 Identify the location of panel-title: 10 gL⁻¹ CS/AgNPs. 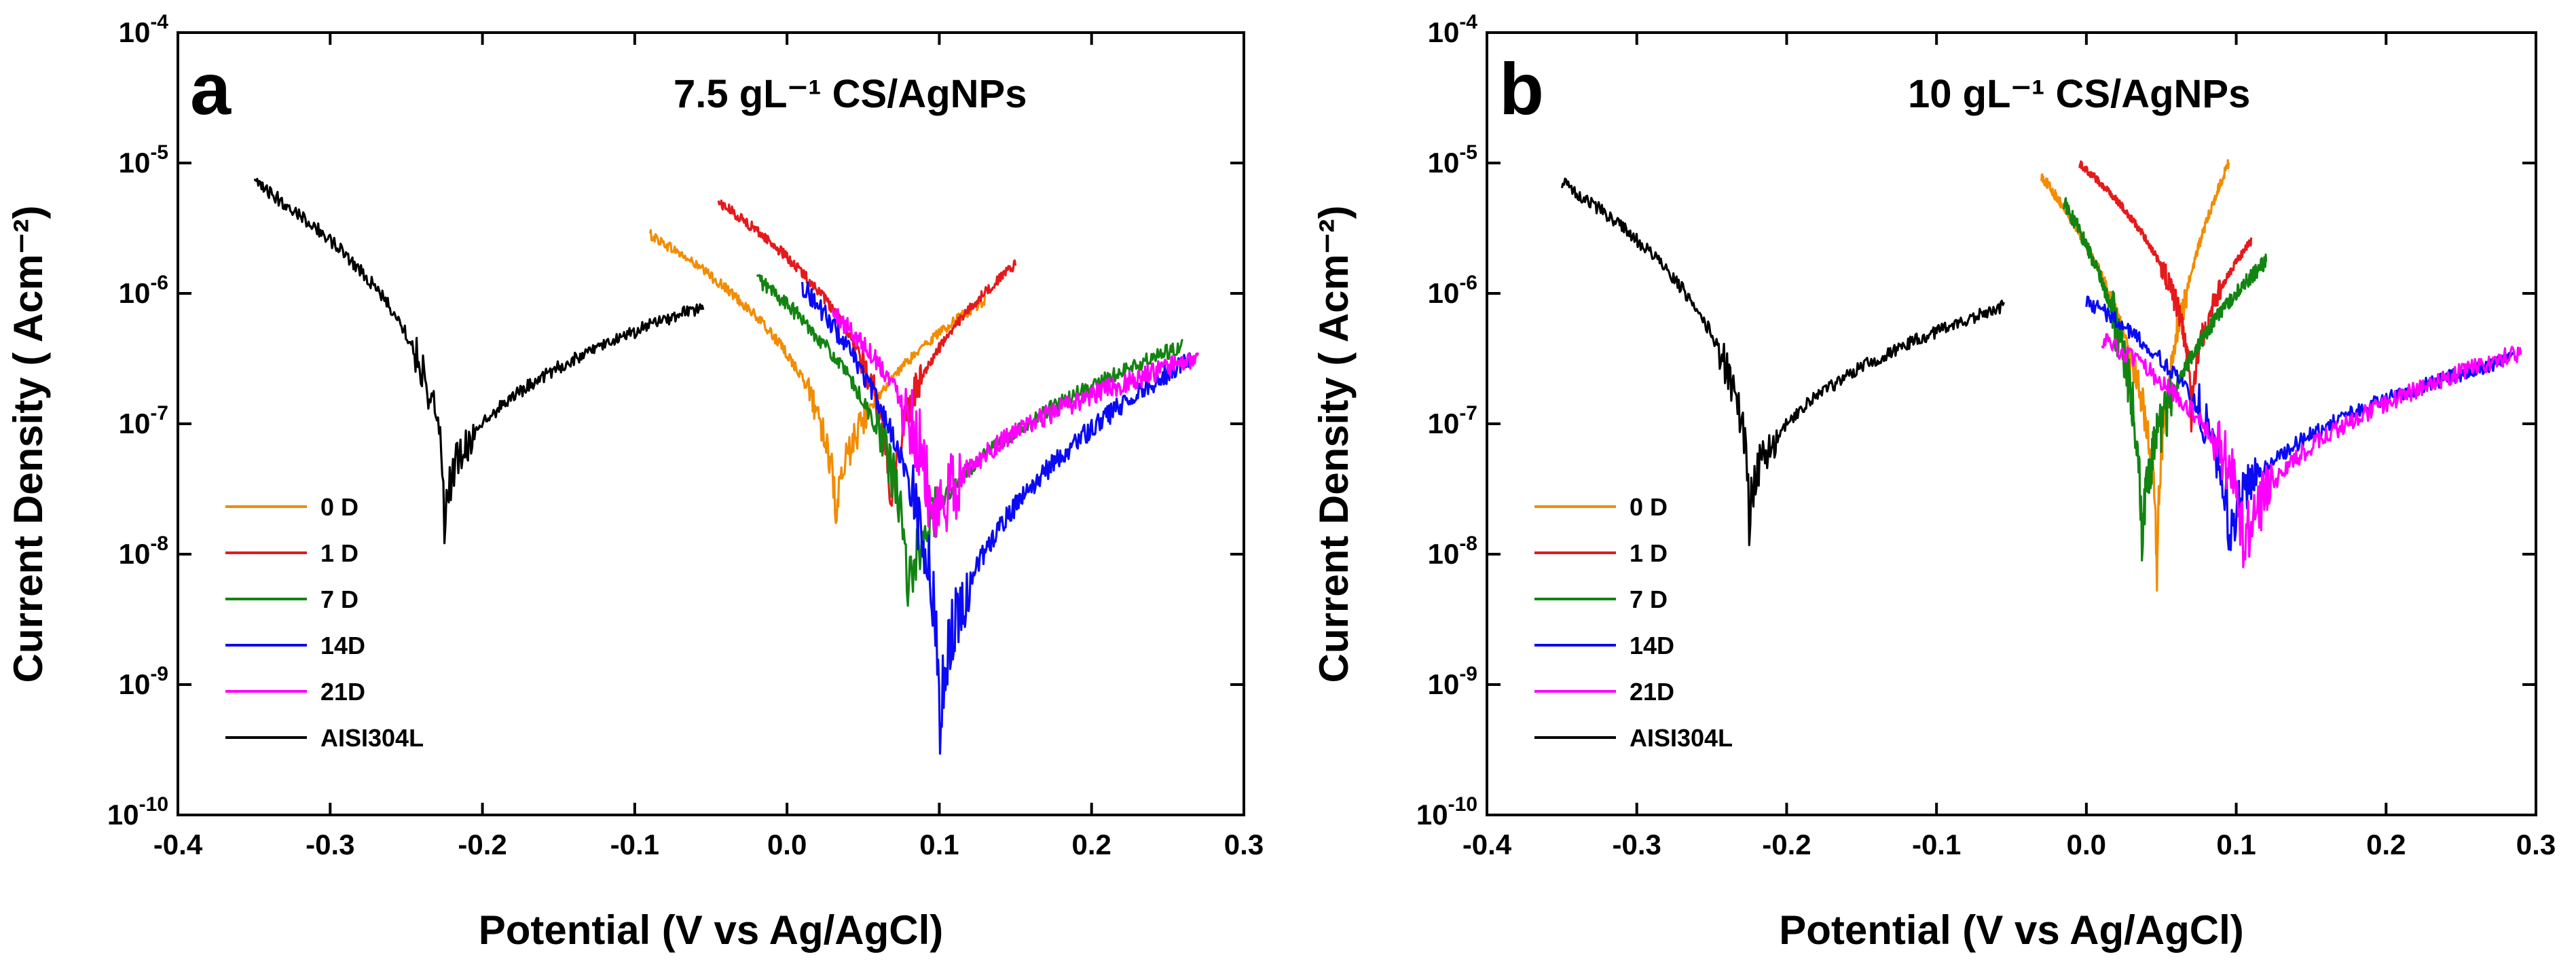
(2079, 94).